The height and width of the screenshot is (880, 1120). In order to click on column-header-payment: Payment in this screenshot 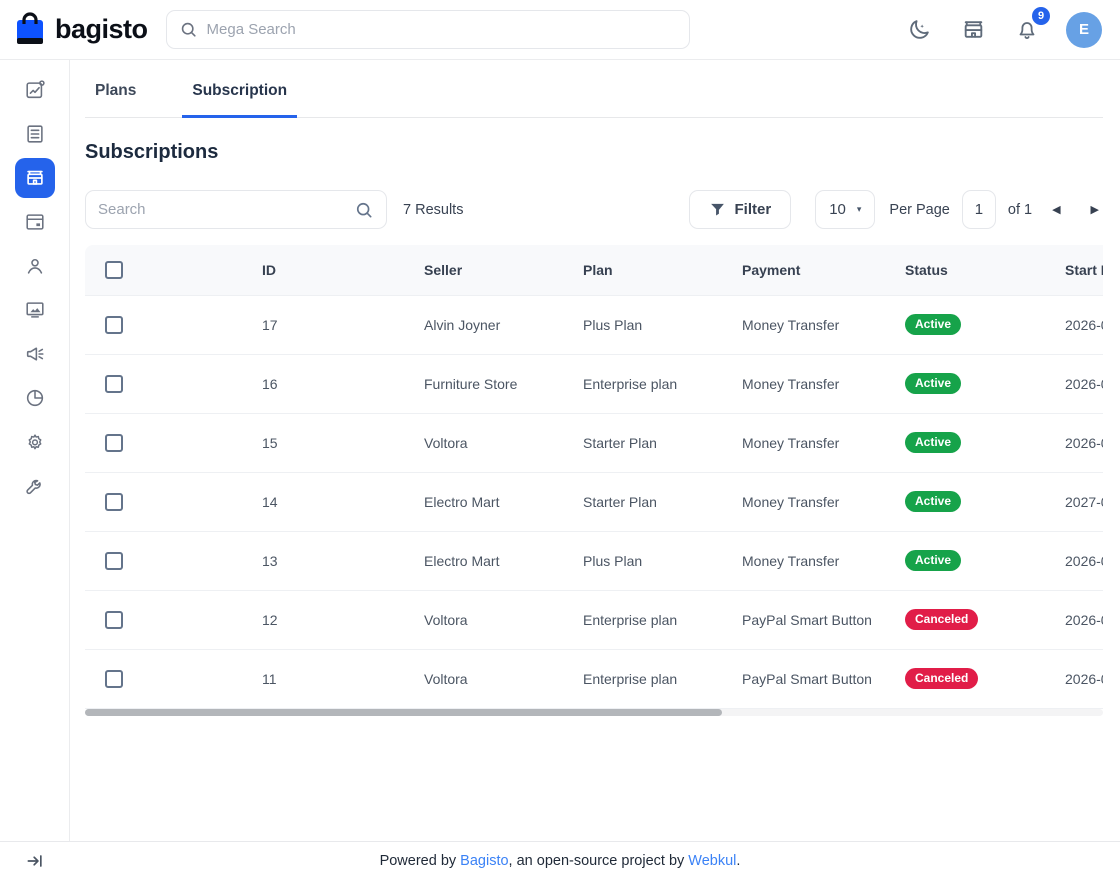, I will do `click(823, 270)`.